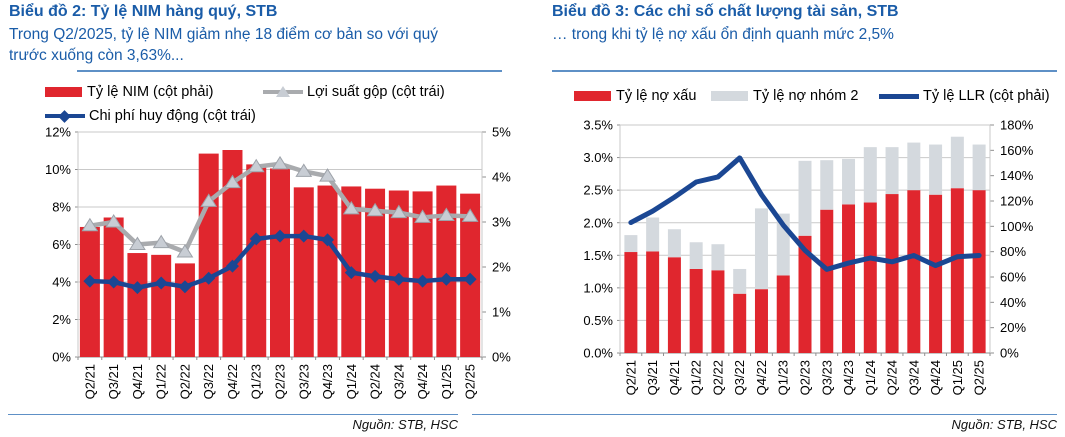  I want to click on svg-text: 0.5%, so click(598, 320).